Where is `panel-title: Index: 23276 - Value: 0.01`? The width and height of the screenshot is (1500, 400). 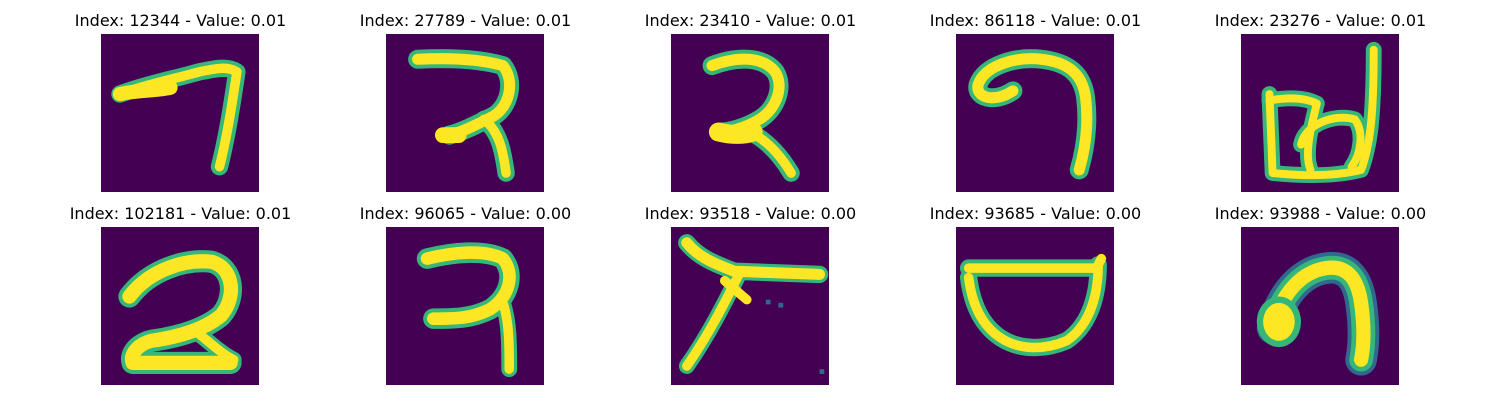 panel-title: Index: 23276 - Value: 0.01 is located at coordinates (1320, 20).